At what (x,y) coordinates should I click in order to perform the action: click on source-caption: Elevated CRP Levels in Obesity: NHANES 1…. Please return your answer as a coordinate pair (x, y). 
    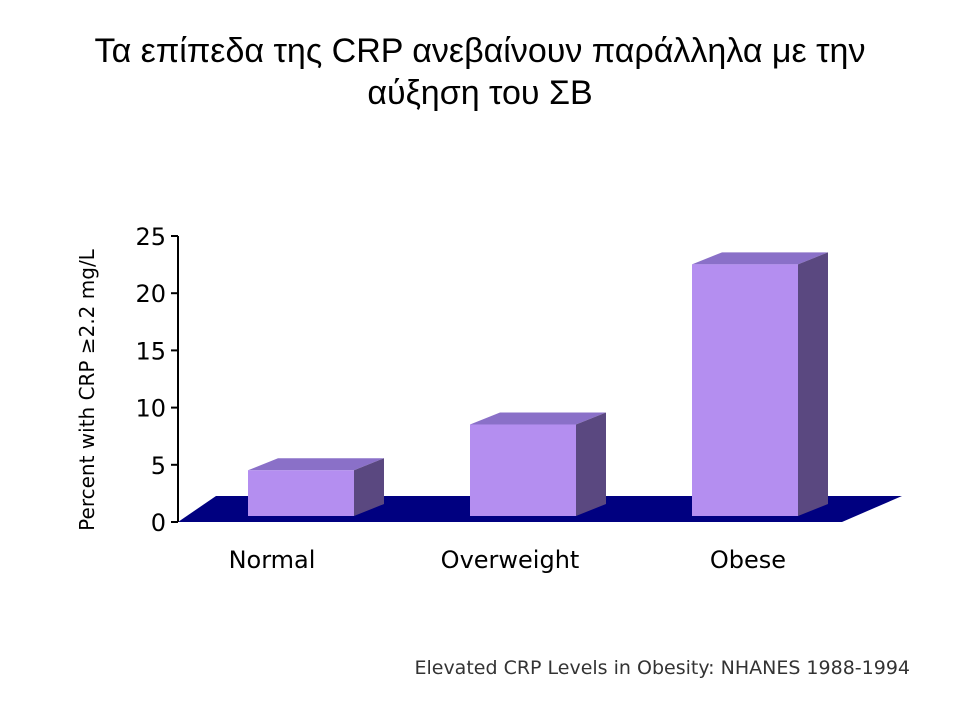
    Looking at the image, I should click on (662, 668).